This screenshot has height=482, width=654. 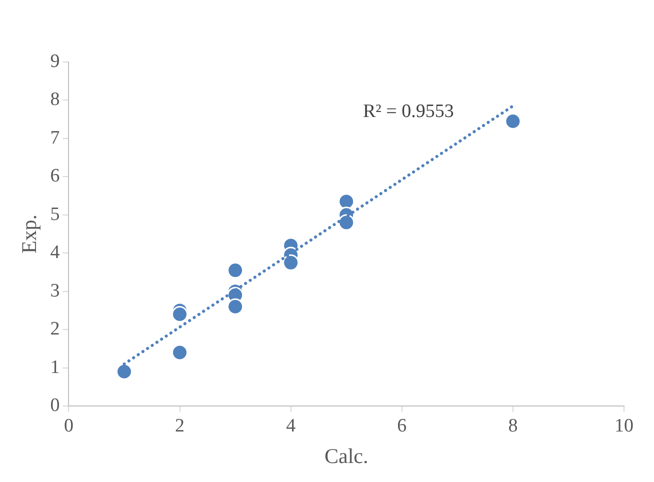 I want to click on x-tick-label: 10, so click(x=624, y=425).